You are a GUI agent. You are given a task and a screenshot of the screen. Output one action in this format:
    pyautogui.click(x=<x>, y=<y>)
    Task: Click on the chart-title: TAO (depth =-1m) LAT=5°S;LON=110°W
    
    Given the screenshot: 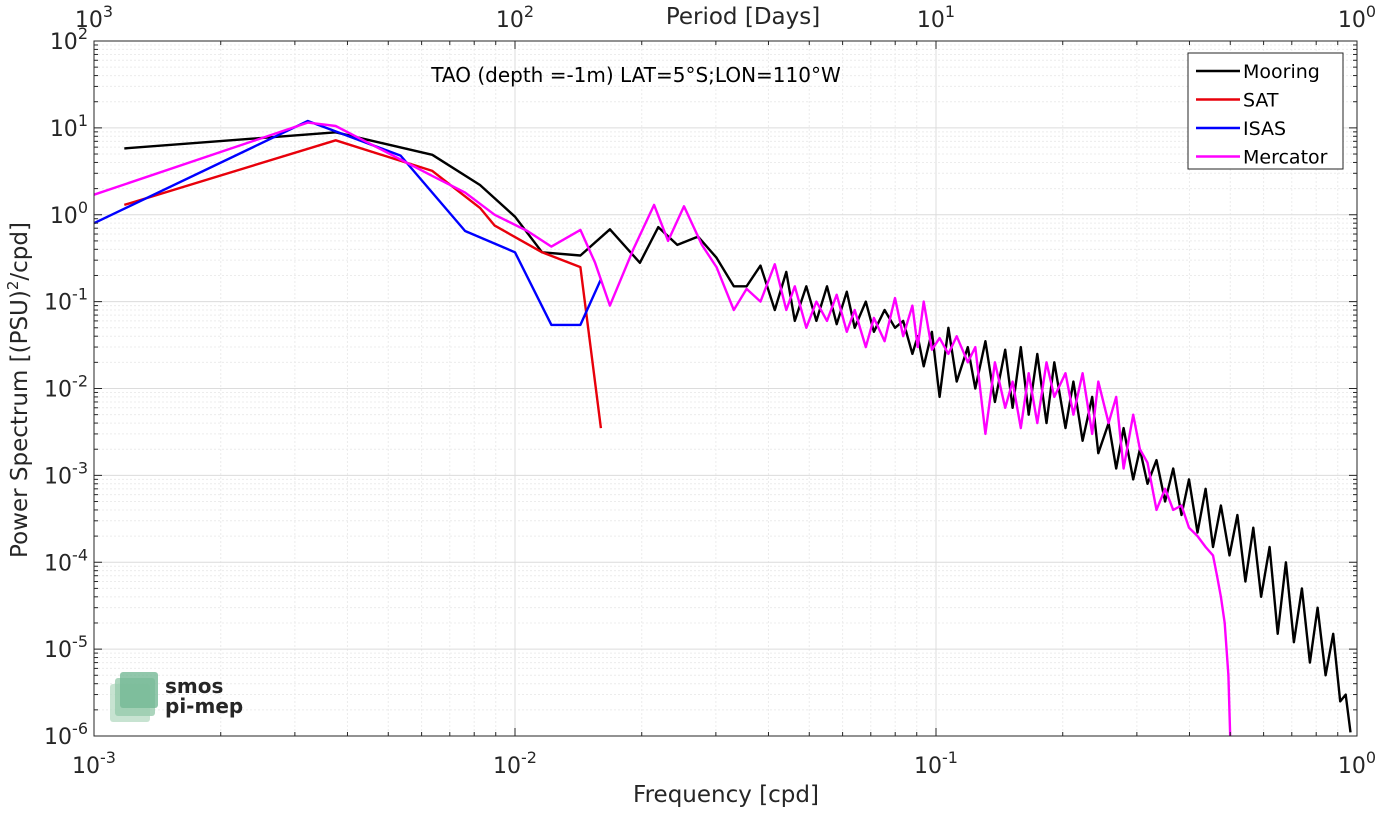 What is the action you would take?
    pyautogui.click(x=635, y=75)
    